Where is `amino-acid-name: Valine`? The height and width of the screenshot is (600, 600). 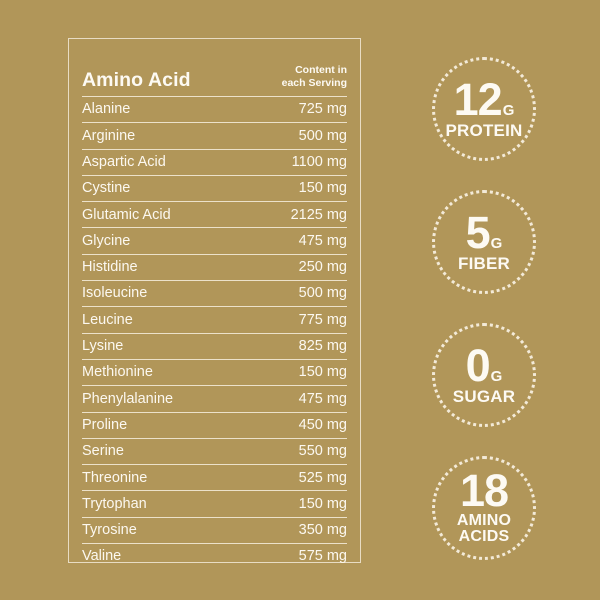 amino-acid-name: Valine is located at coordinates (102, 556).